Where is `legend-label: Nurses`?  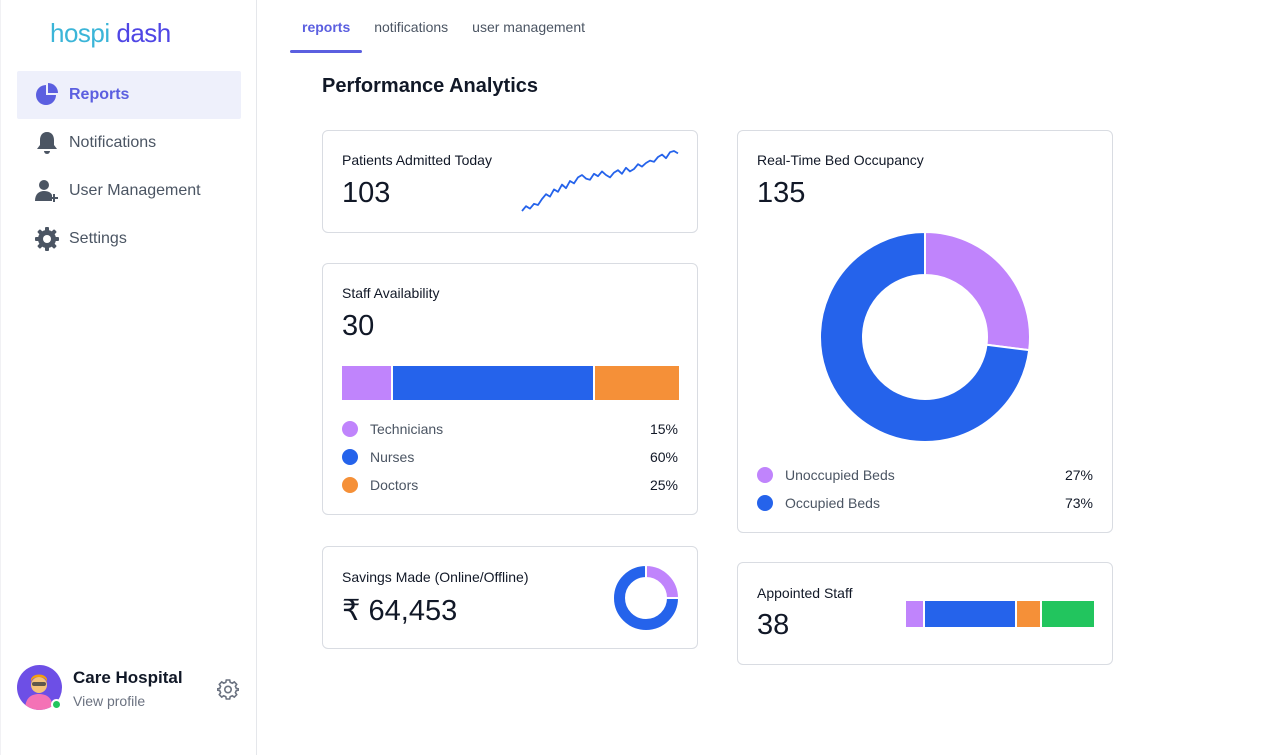 legend-label: Nurses is located at coordinates (392, 457).